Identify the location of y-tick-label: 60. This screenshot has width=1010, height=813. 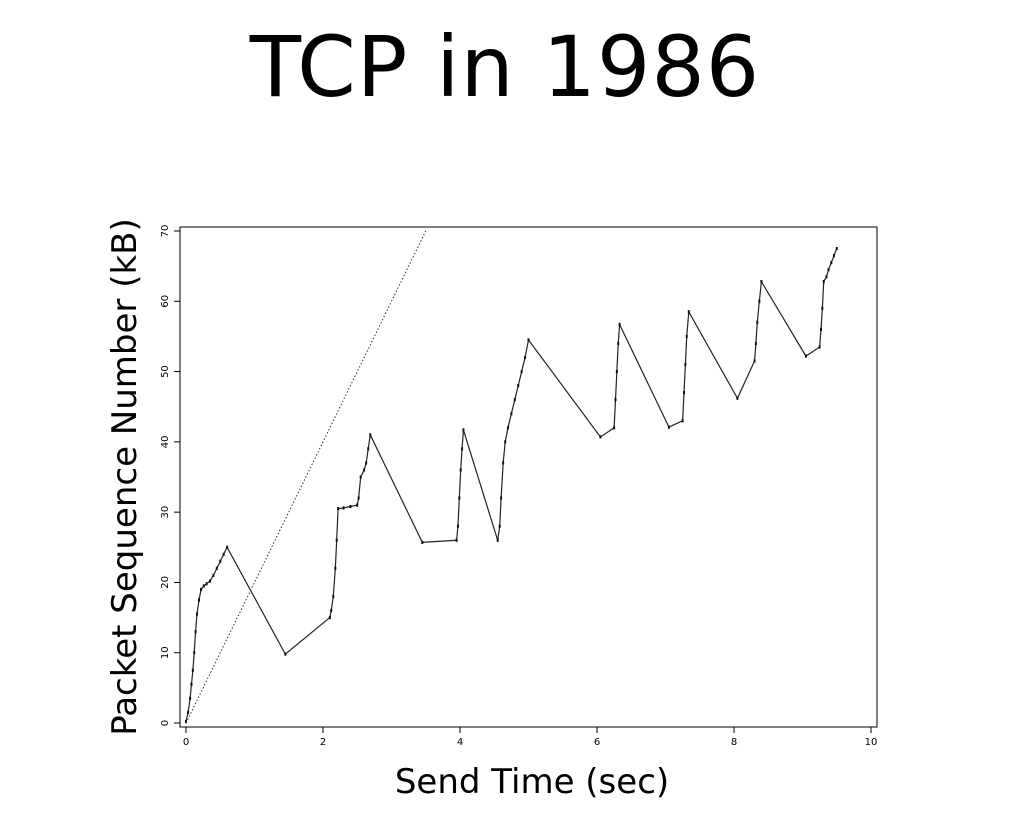
(165, 301).